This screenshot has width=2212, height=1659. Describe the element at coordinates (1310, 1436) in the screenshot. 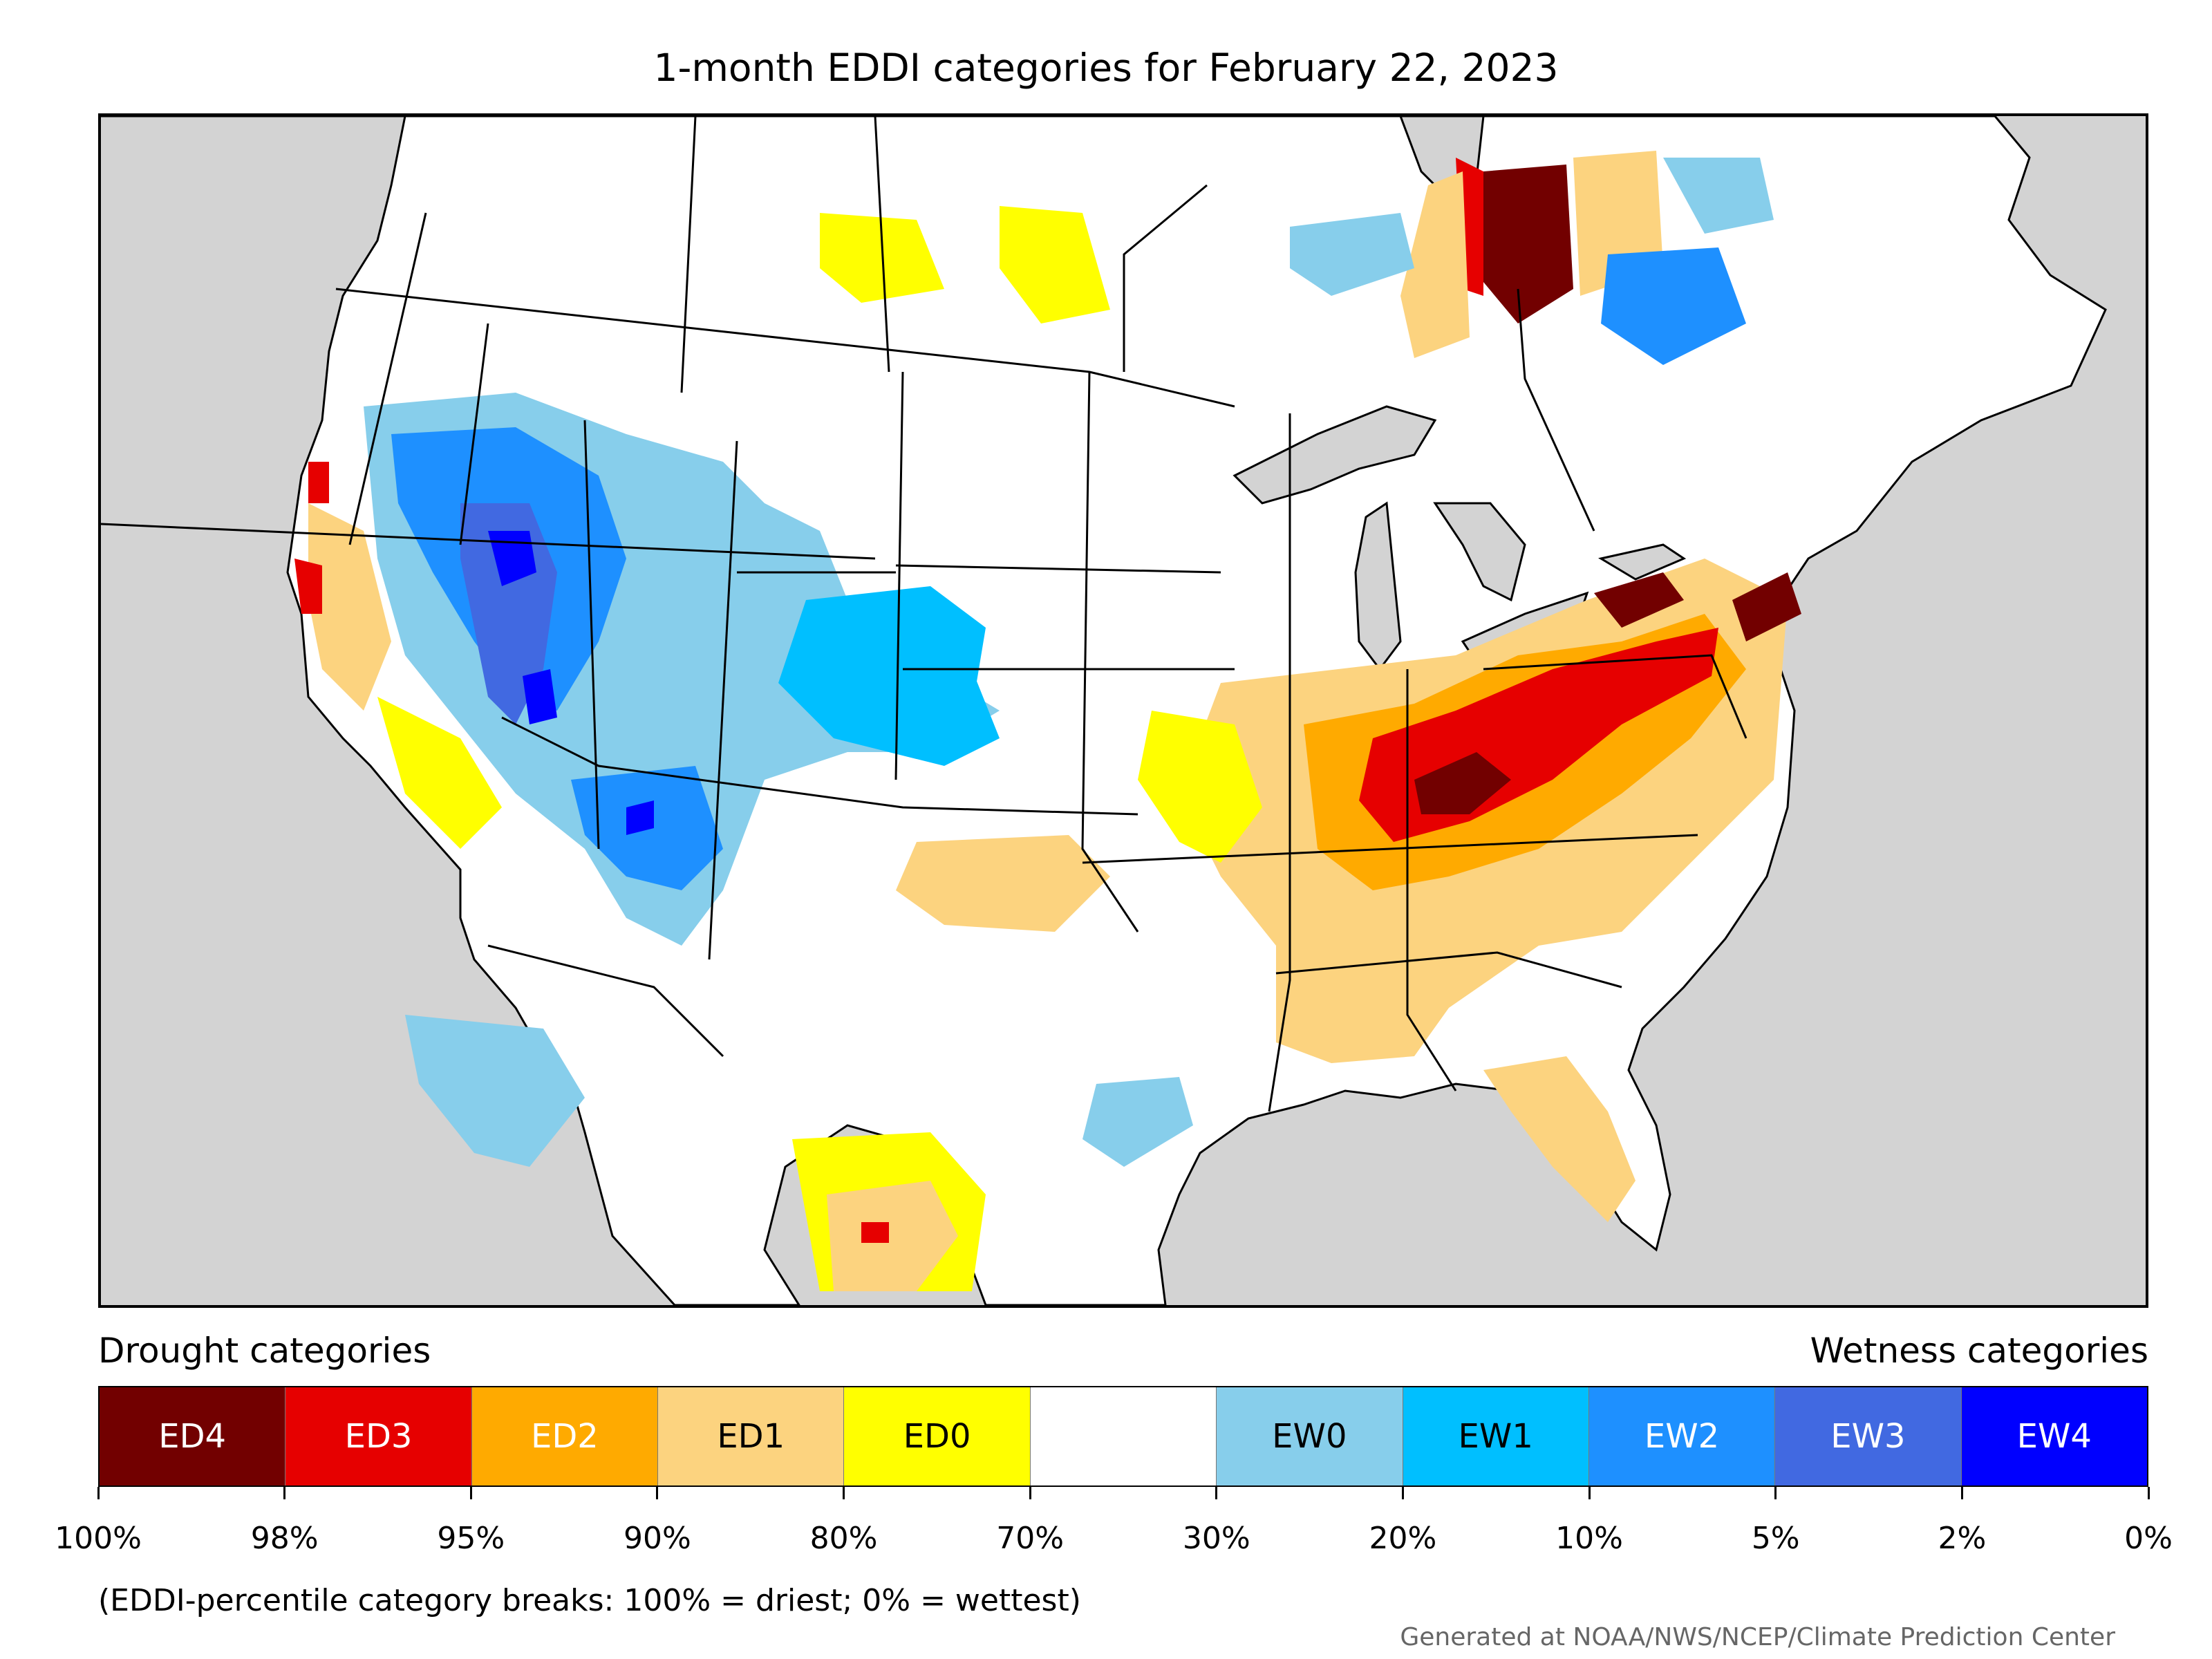

I see `colorbar-cell-ew0: EW0` at that location.